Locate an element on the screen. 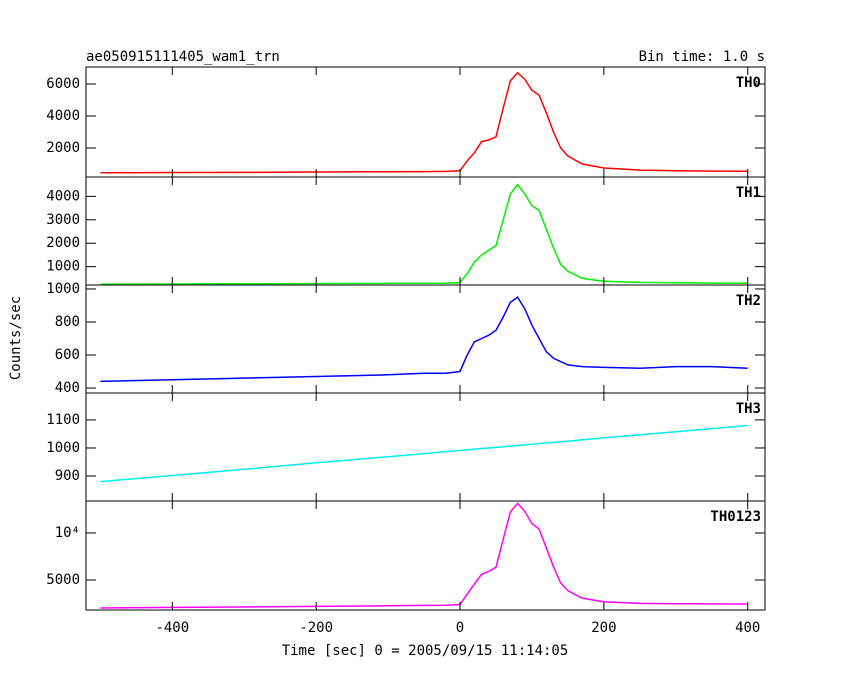 The height and width of the screenshot is (680, 850). panel-label: TH2 is located at coordinates (748, 301).